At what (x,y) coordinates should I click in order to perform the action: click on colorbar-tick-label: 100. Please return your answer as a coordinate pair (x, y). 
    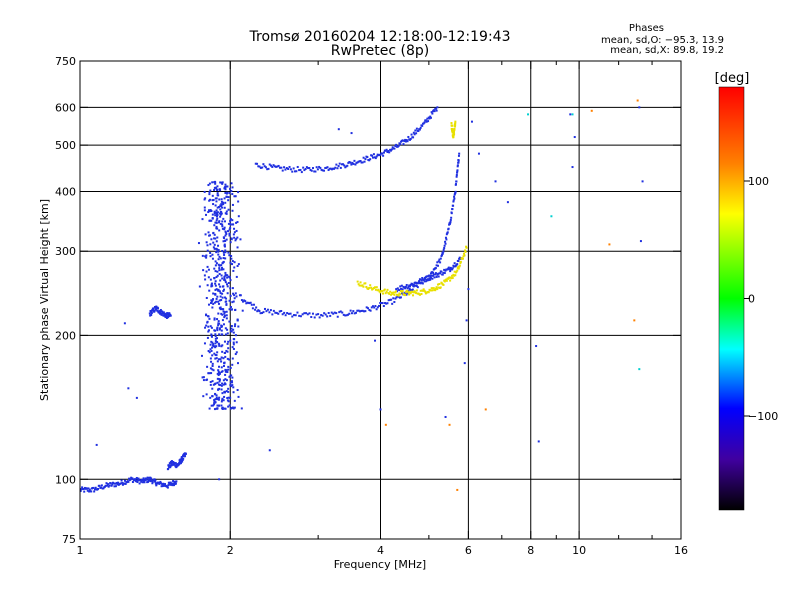
    Looking at the image, I should click on (758, 181).